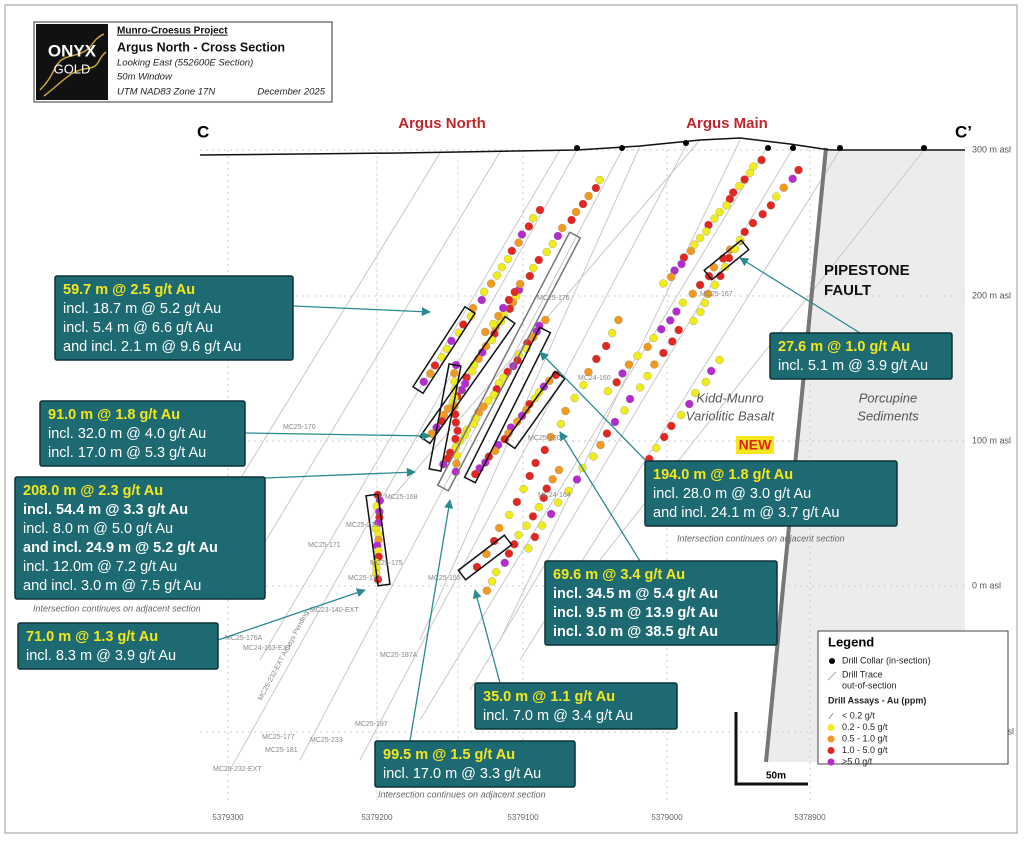 Image resolution: width=1024 pixels, height=844 pixels. Describe the element at coordinates (462, 774) in the screenshot. I see `callout-text: incl. 17.0 m @ 3.3 g/t Au` at that location.